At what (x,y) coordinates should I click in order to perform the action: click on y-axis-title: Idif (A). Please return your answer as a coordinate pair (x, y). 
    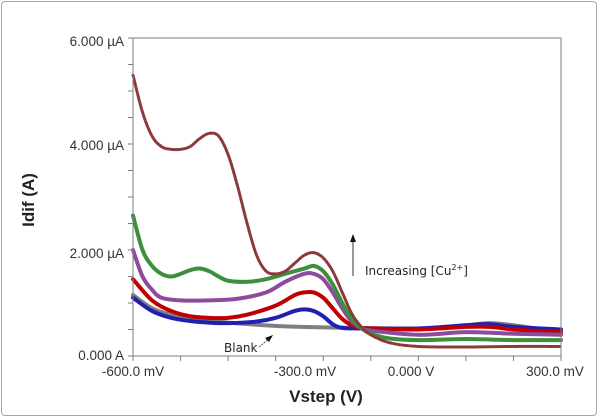
    Looking at the image, I should click on (28, 200).